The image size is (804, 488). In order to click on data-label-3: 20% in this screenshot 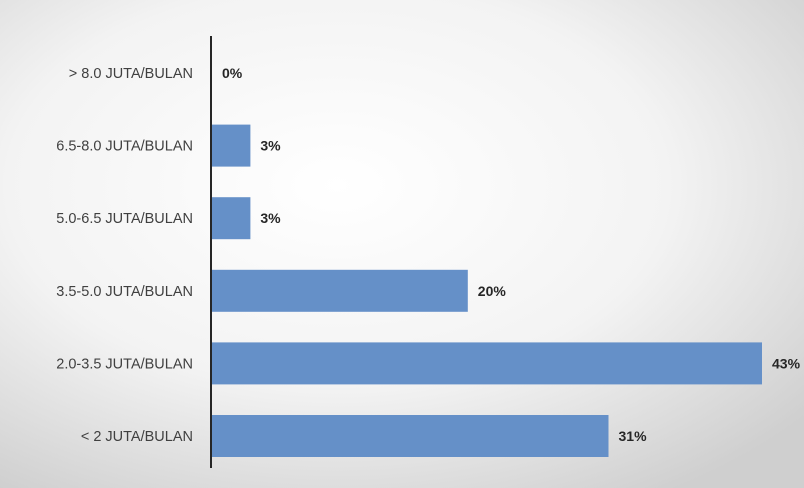, I will do `click(492, 291)`.